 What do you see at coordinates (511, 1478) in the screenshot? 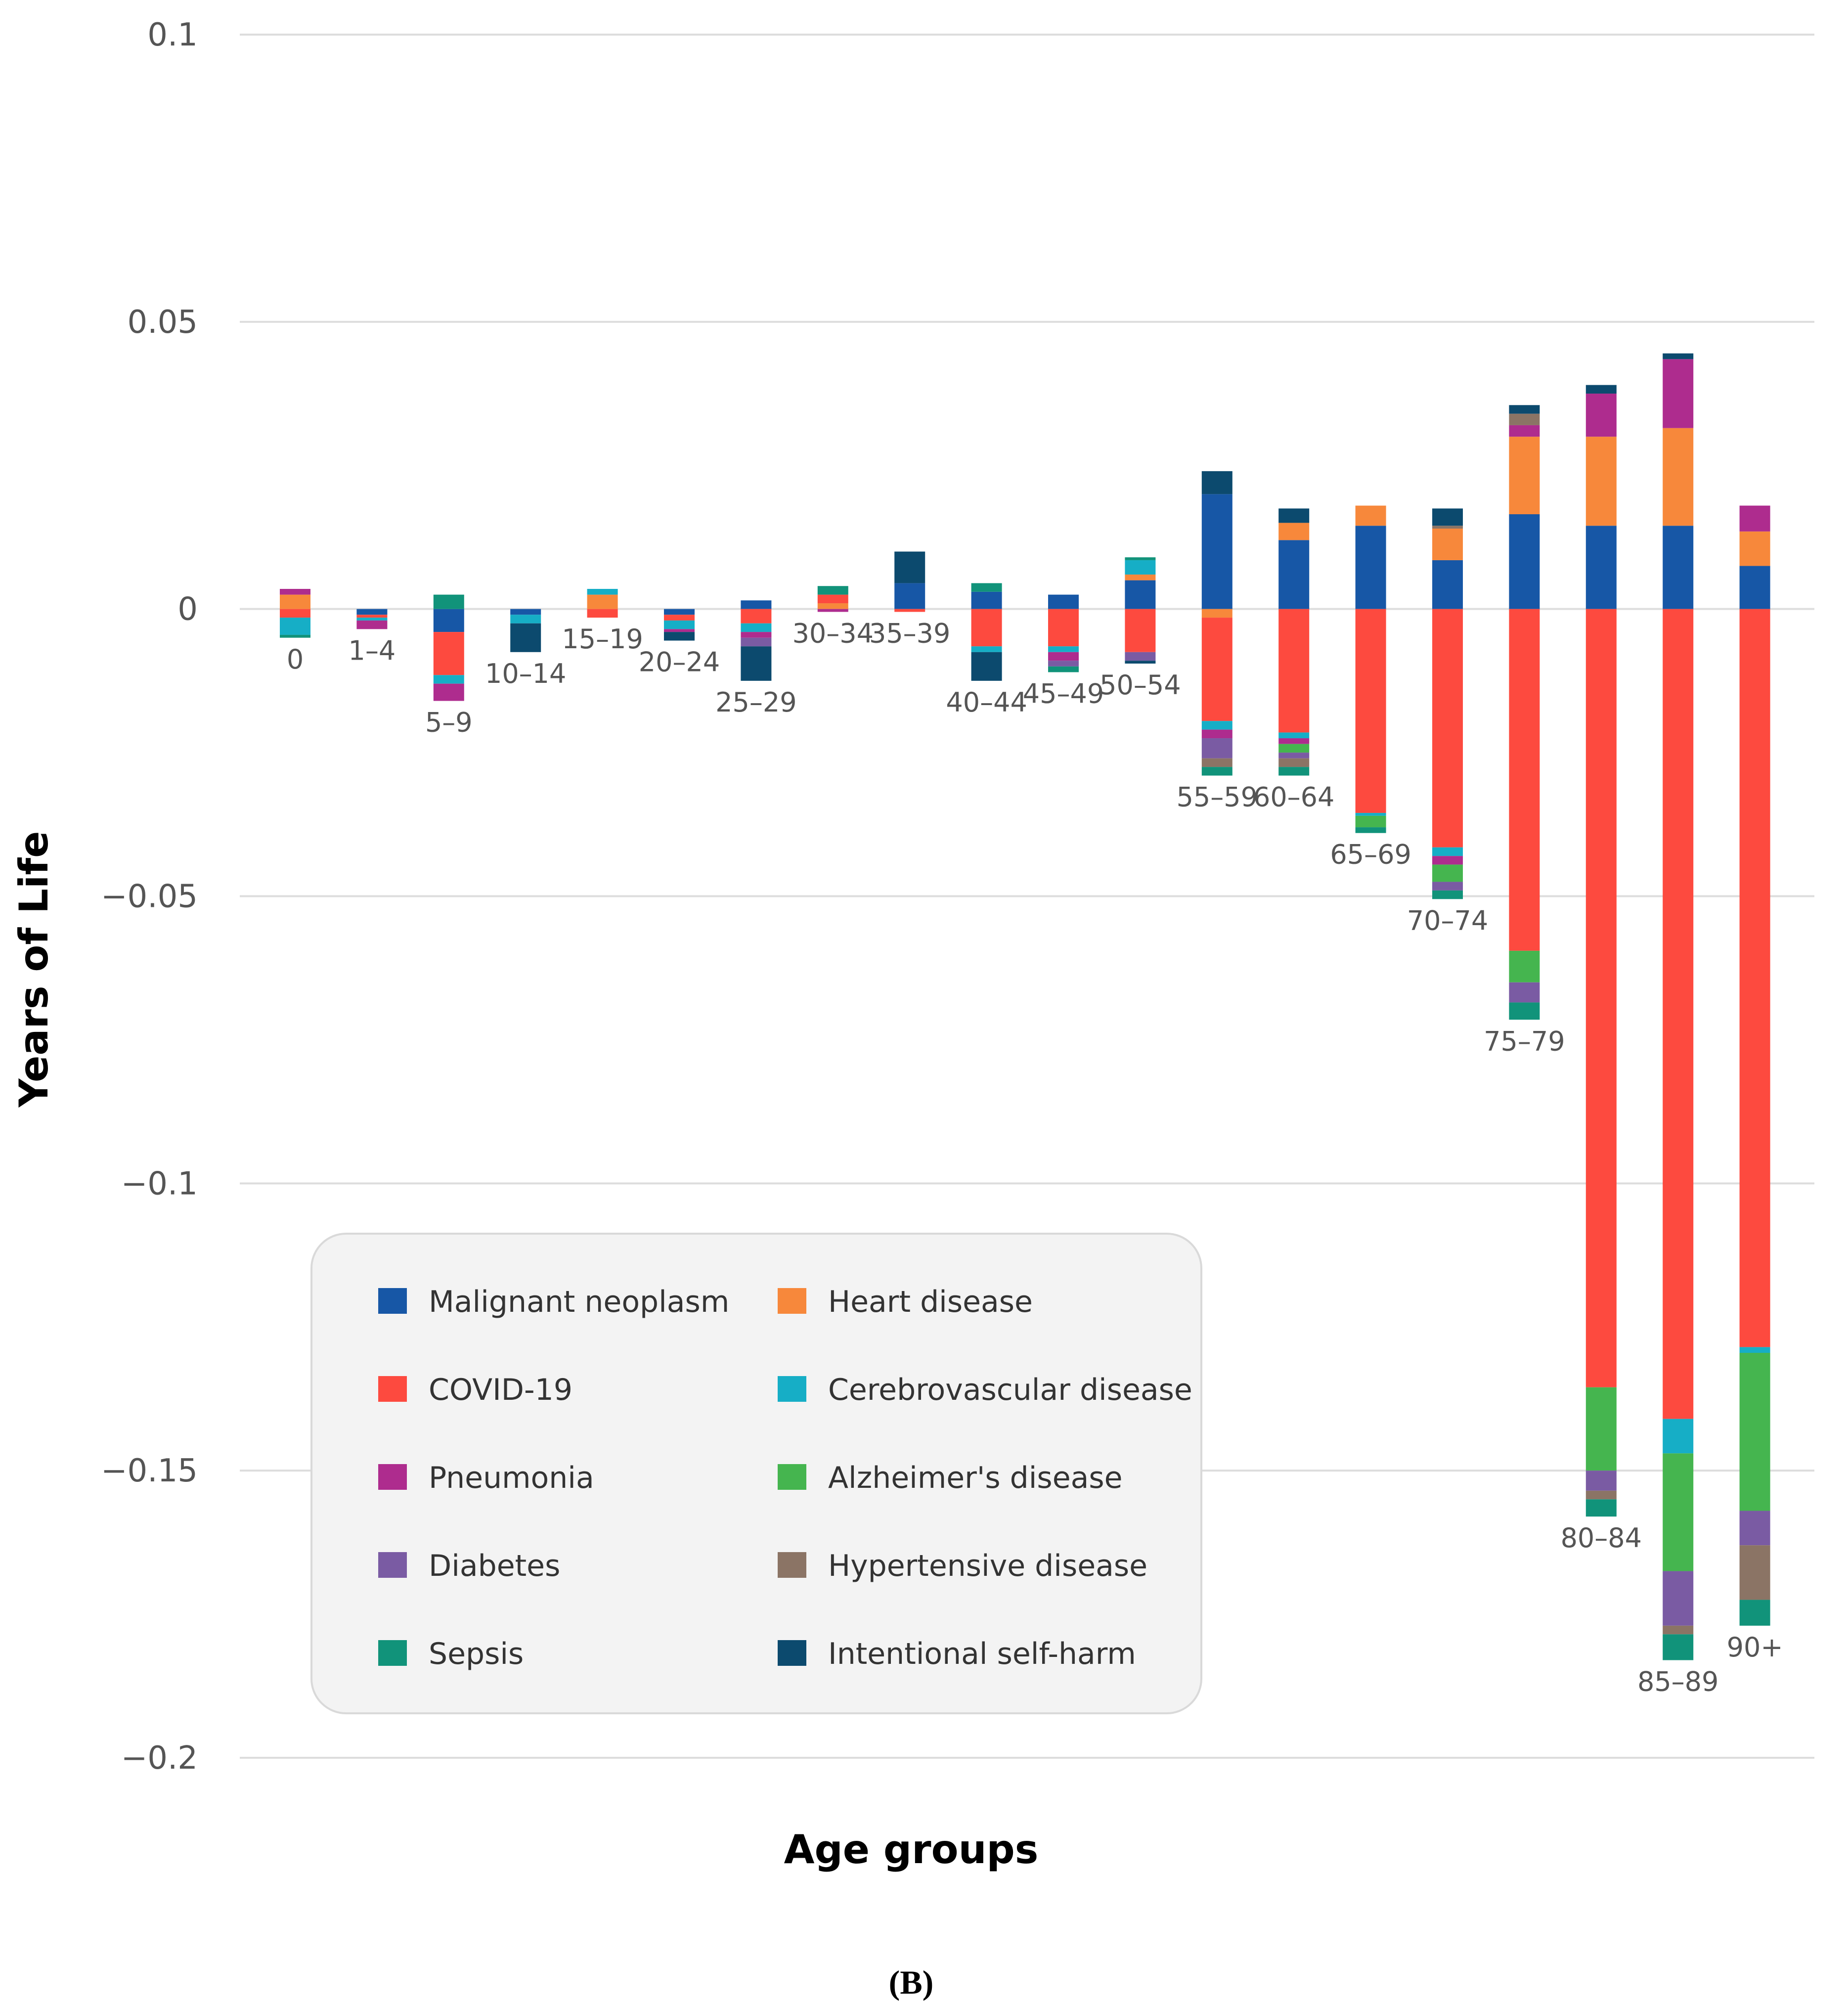
I see `legend-label: Pneumonia` at bounding box center [511, 1478].